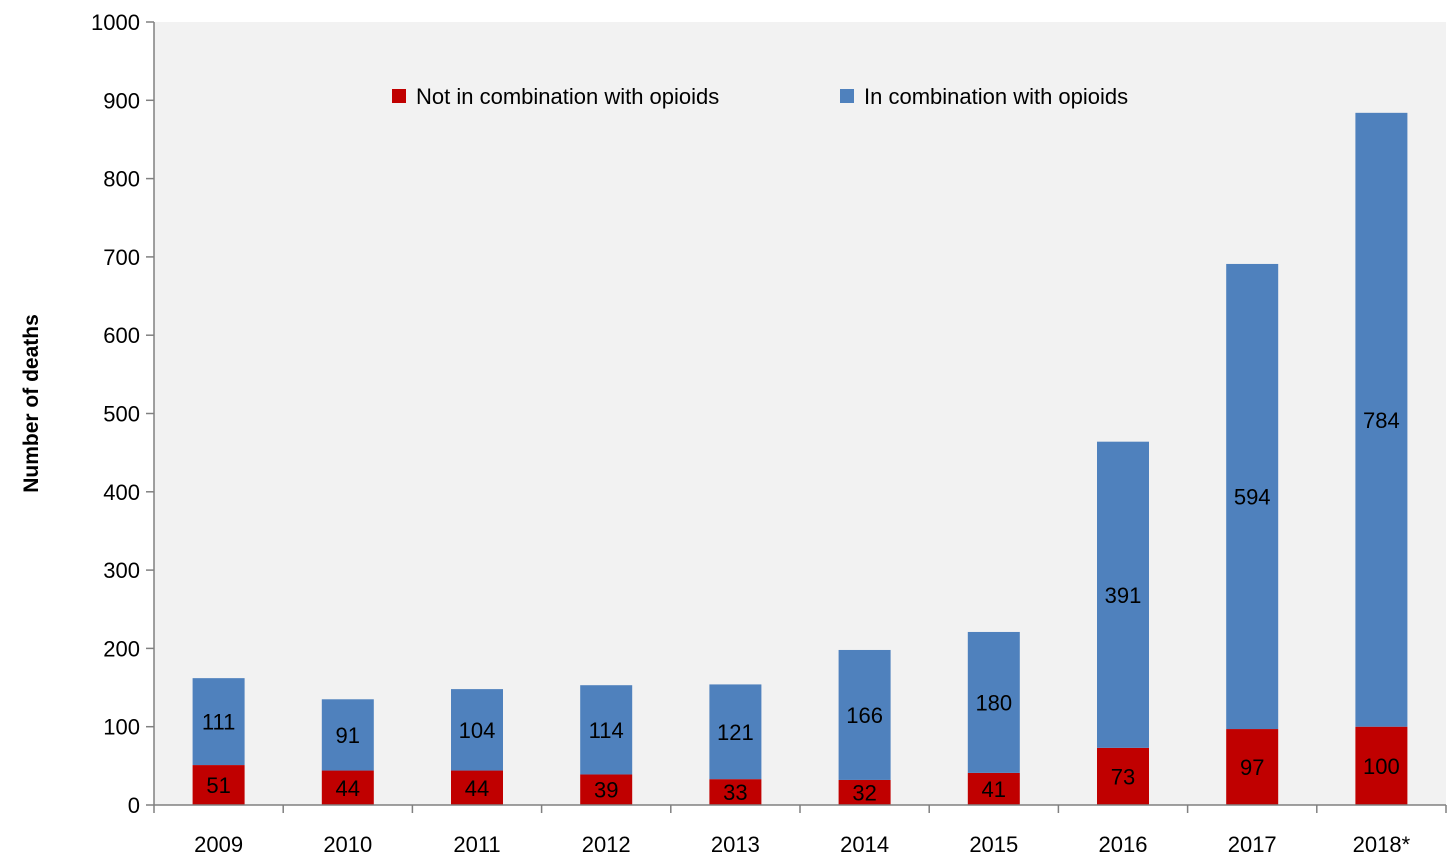  I want to click on data-label: 97, so click(1252, 767).